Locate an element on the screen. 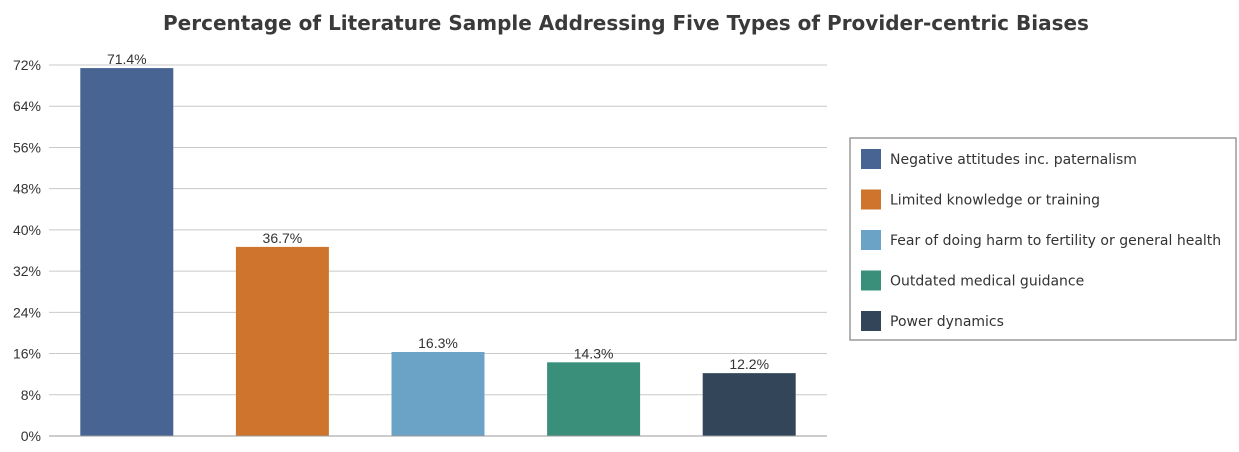 This screenshot has height=452, width=1239. legend-box is located at coordinates (1043, 239).